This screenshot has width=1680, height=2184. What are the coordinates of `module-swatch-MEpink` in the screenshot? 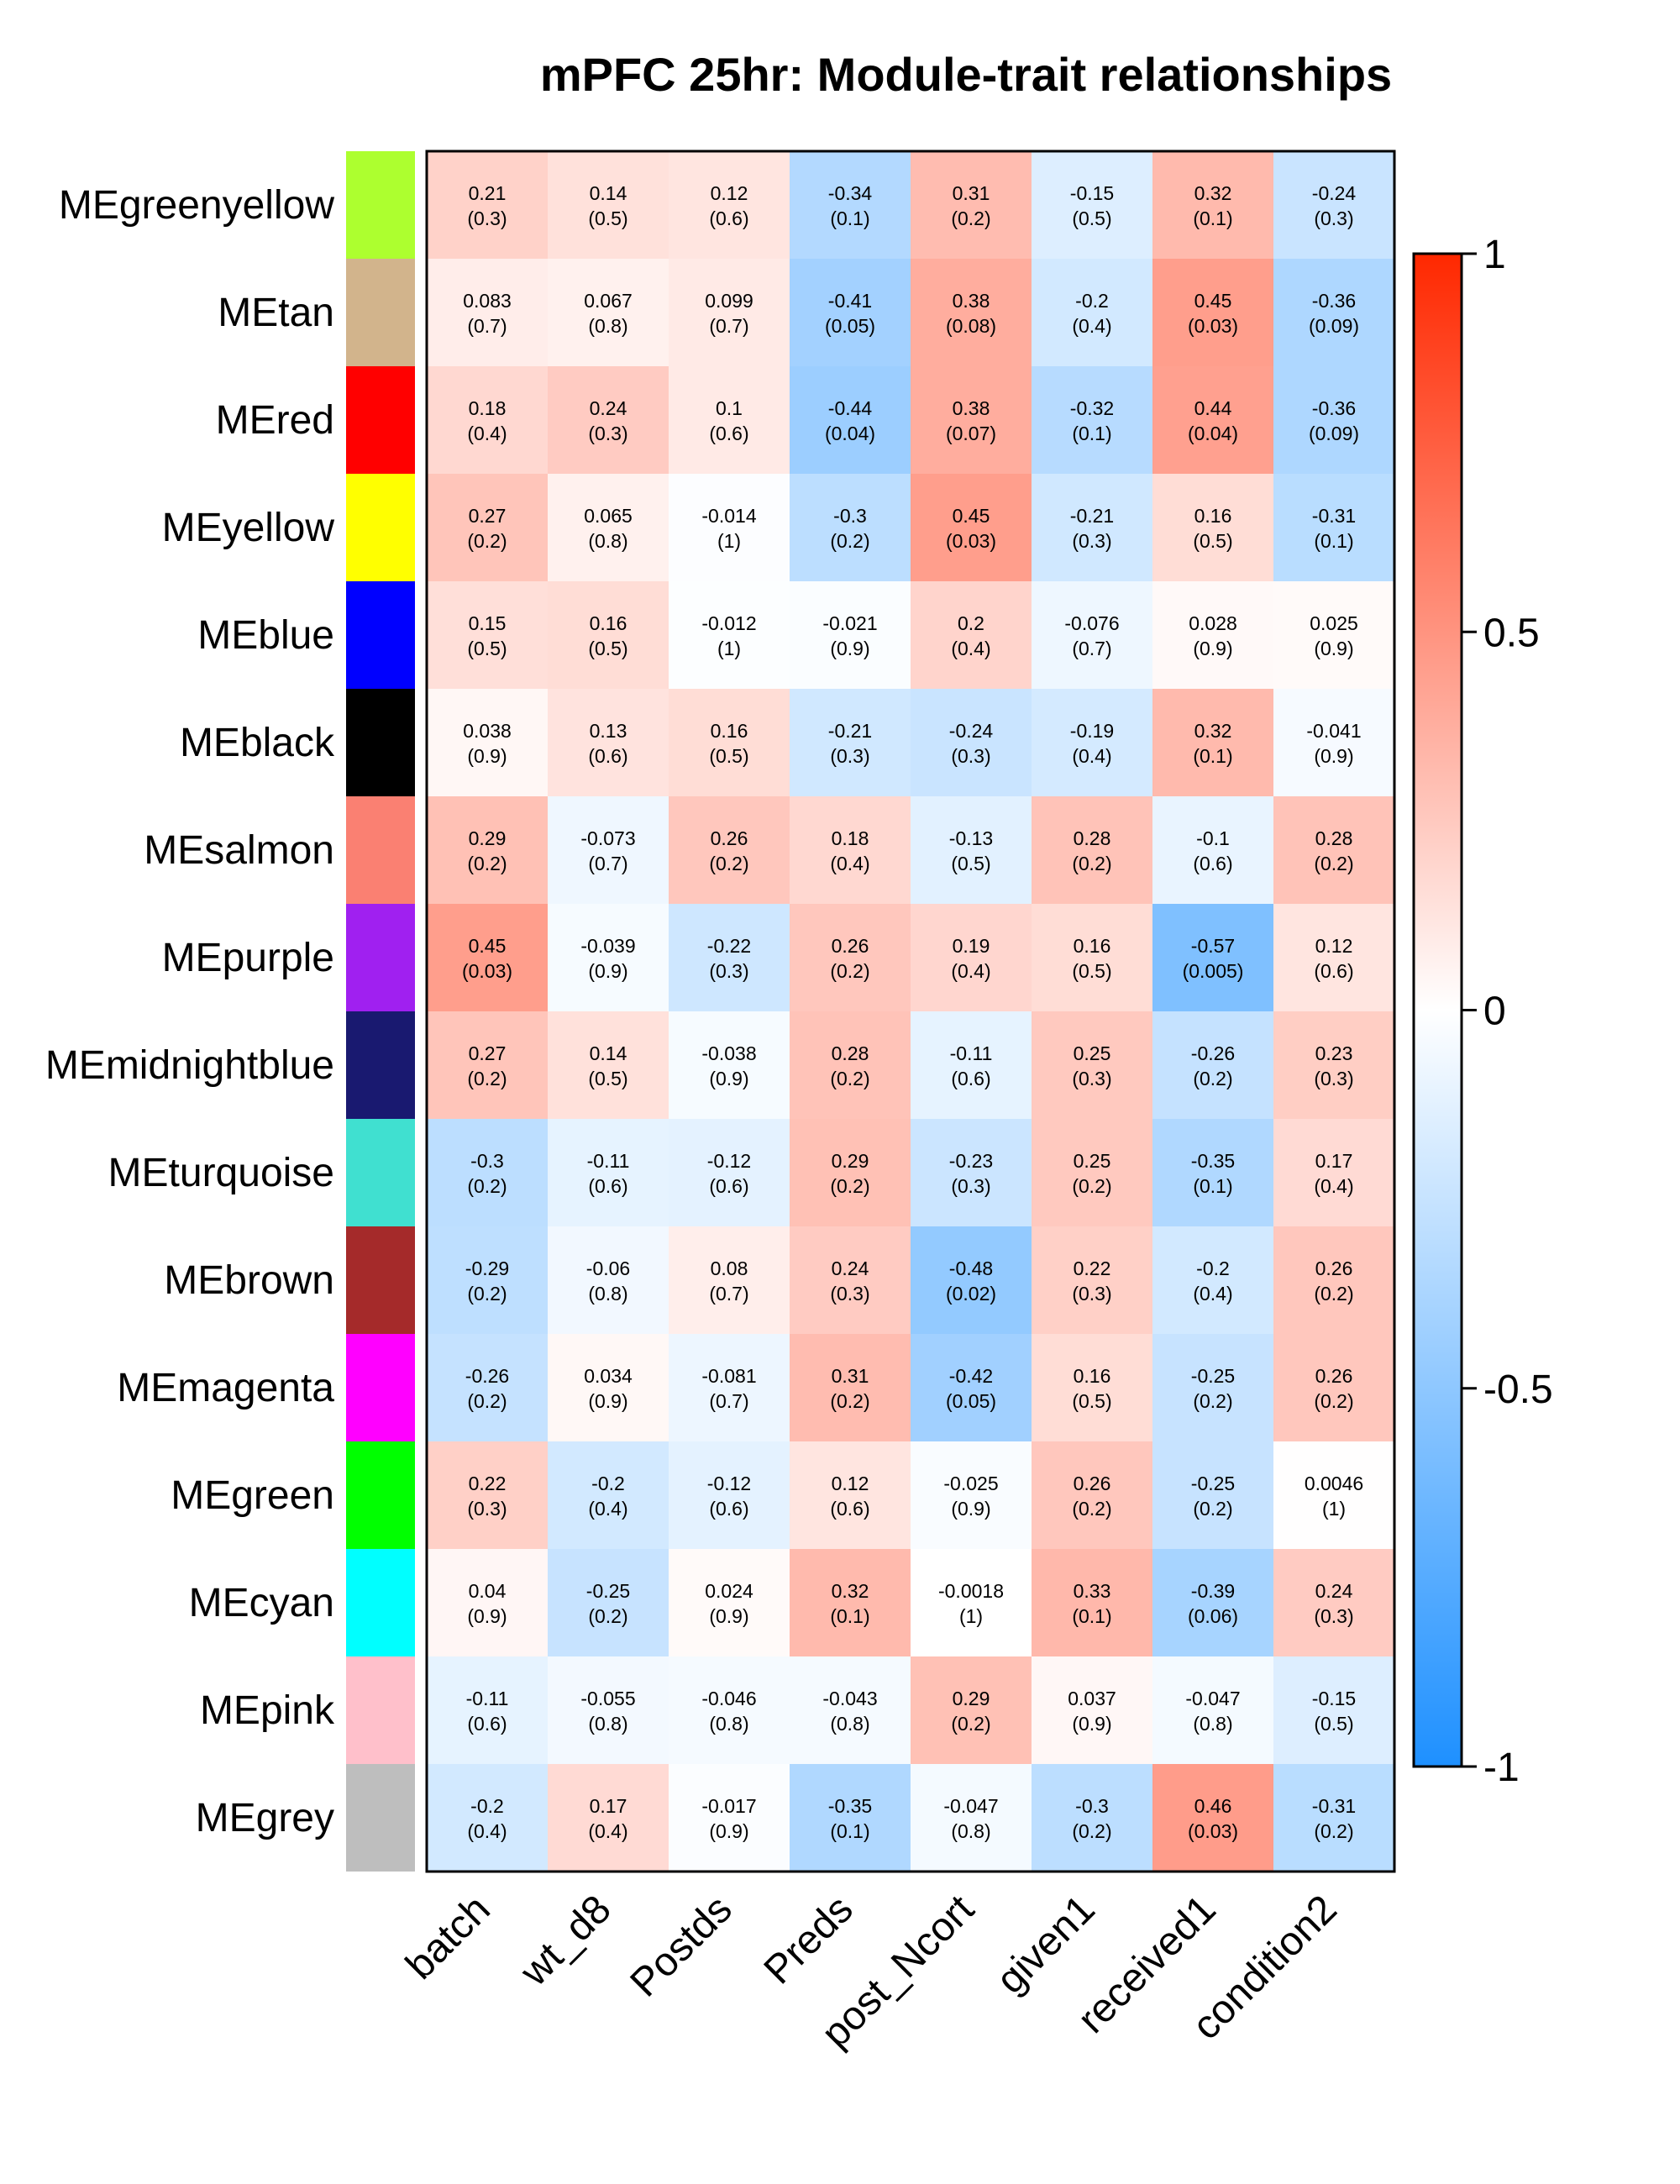 It's located at (380, 1710).